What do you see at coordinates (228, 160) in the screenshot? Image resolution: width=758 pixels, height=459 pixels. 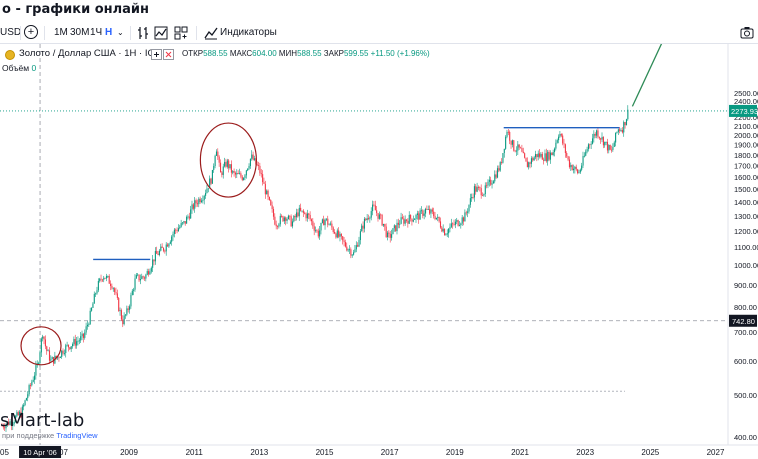 I see `annotation-circle-2011` at bounding box center [228, 160].